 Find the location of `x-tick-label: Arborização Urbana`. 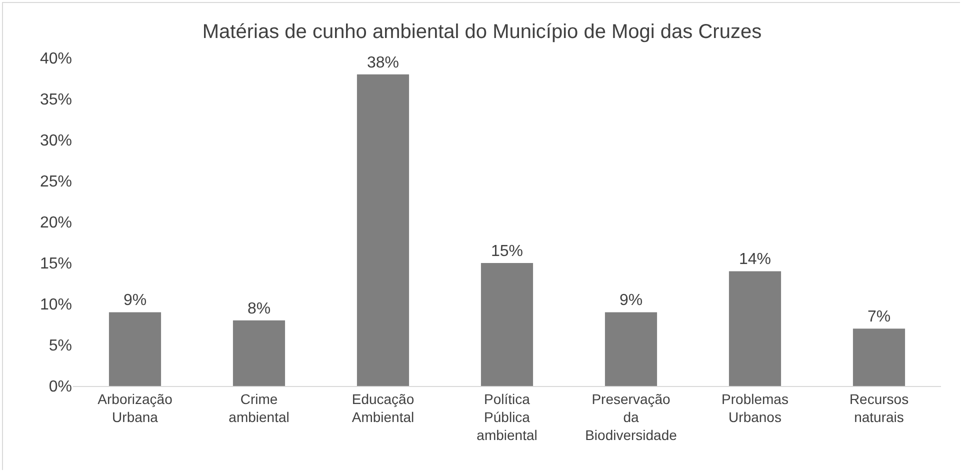

x-tick-label: Arborização Urbana is located at coordinates (135, 407).